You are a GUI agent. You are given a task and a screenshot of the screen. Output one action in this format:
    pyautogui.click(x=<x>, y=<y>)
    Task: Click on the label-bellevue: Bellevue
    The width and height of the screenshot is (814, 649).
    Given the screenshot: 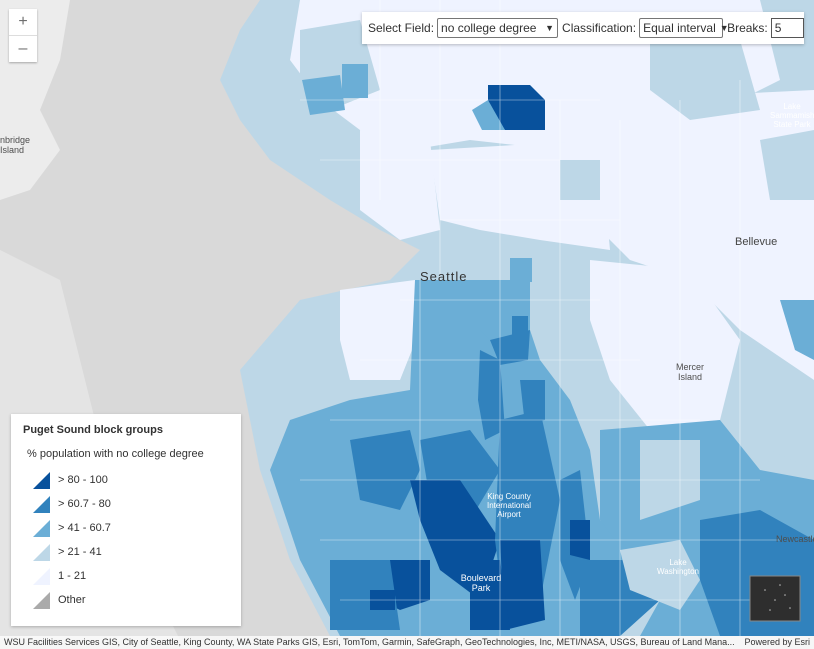 What is the action you would take?
    pyautogui.click(x=756, y=242)
    